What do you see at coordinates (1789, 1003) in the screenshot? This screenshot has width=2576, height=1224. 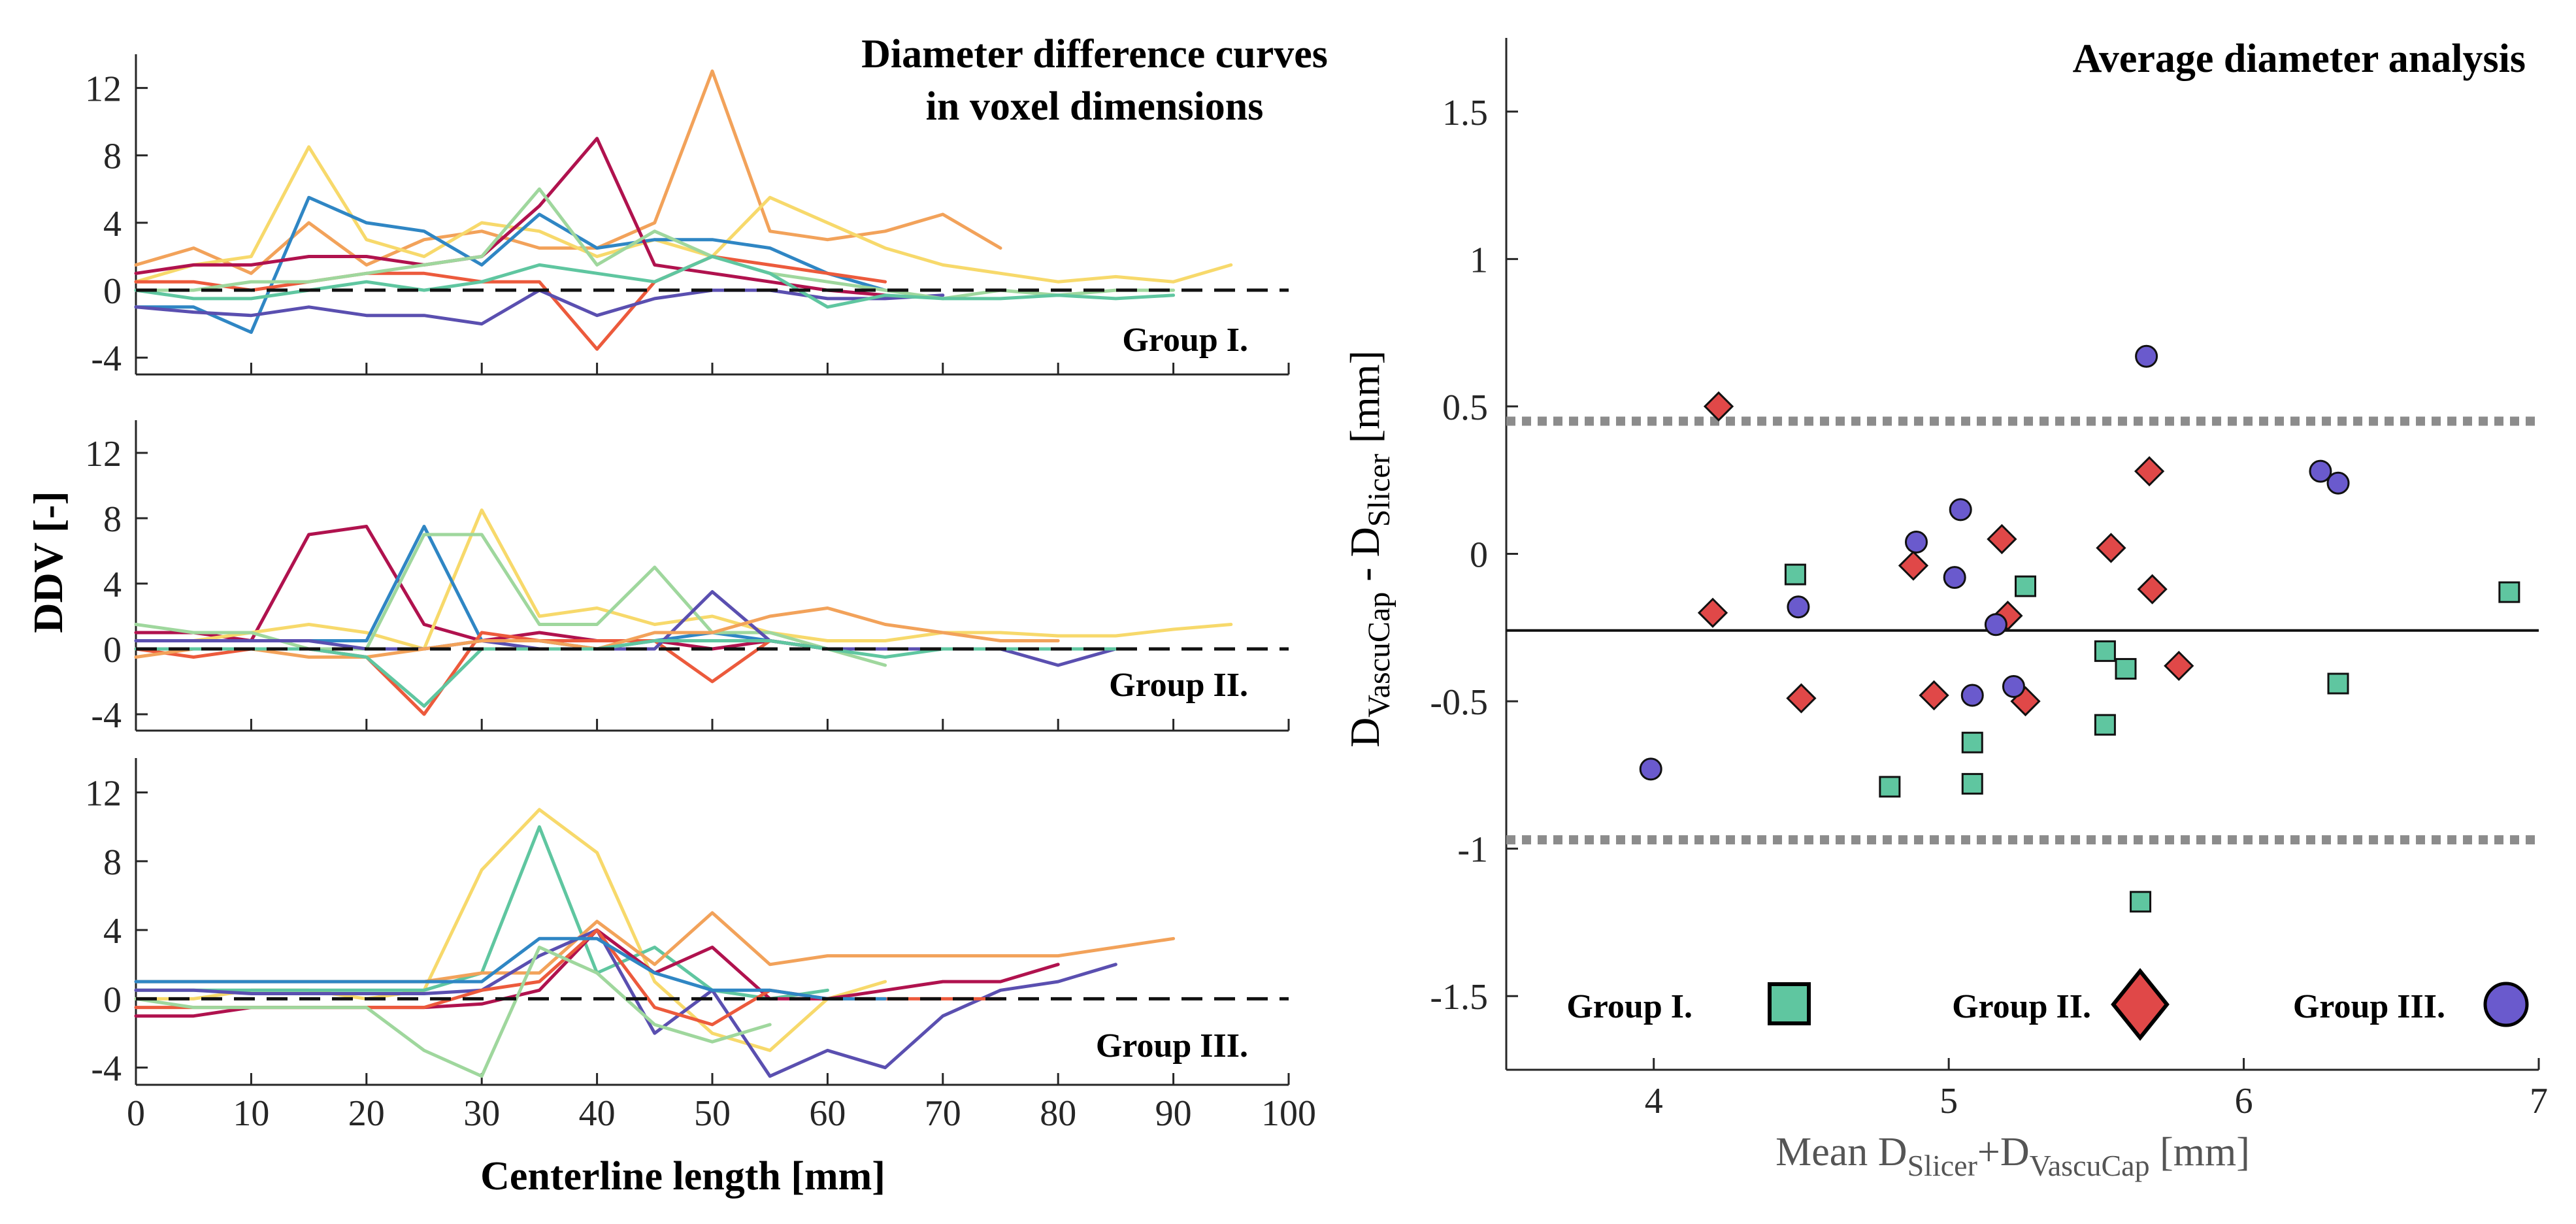 I see `legend-marker-square` at bounding box center [1789, 1003].